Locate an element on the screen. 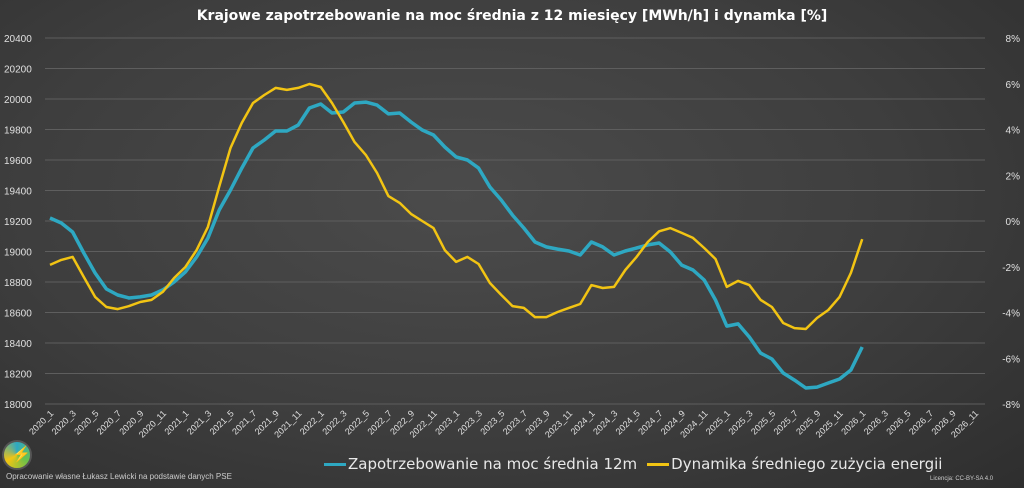 The image size is (1024, 488). y-right-tick-label: -2% is located at coordinates (1011, 268).